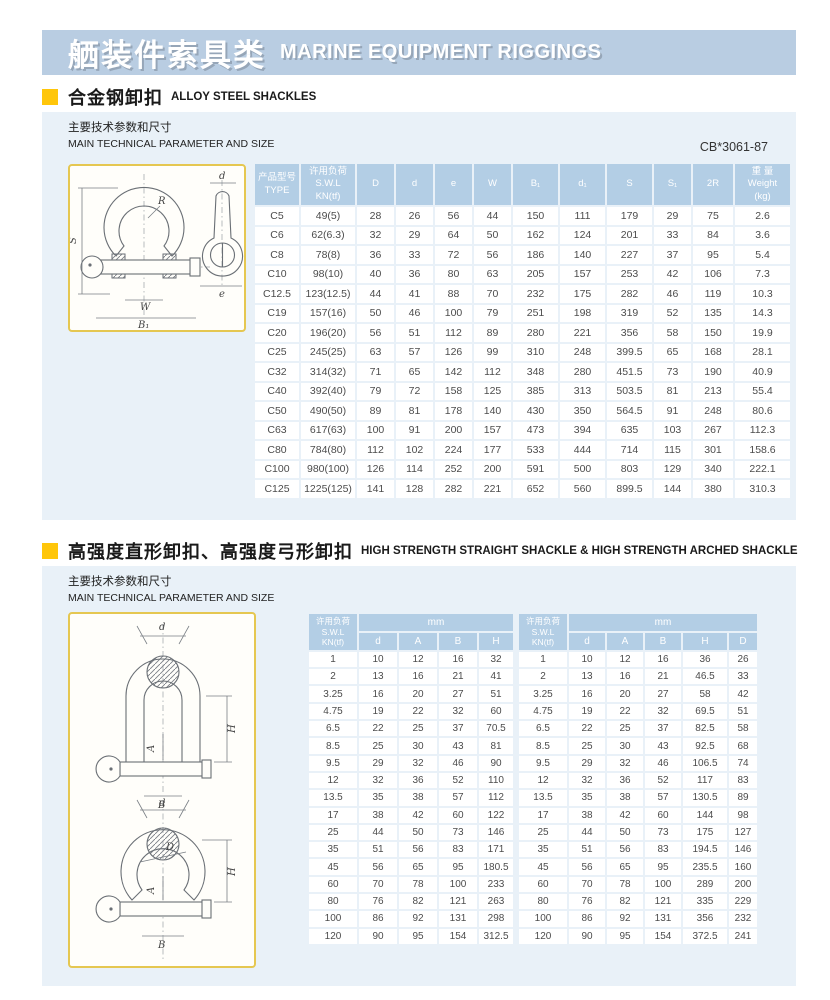 The width and height of the screenshot is (830, 1000). What do you see at coordinates (453, 185) in the screenshot?
I see `col-e: e` at bounding box center [453, 185].